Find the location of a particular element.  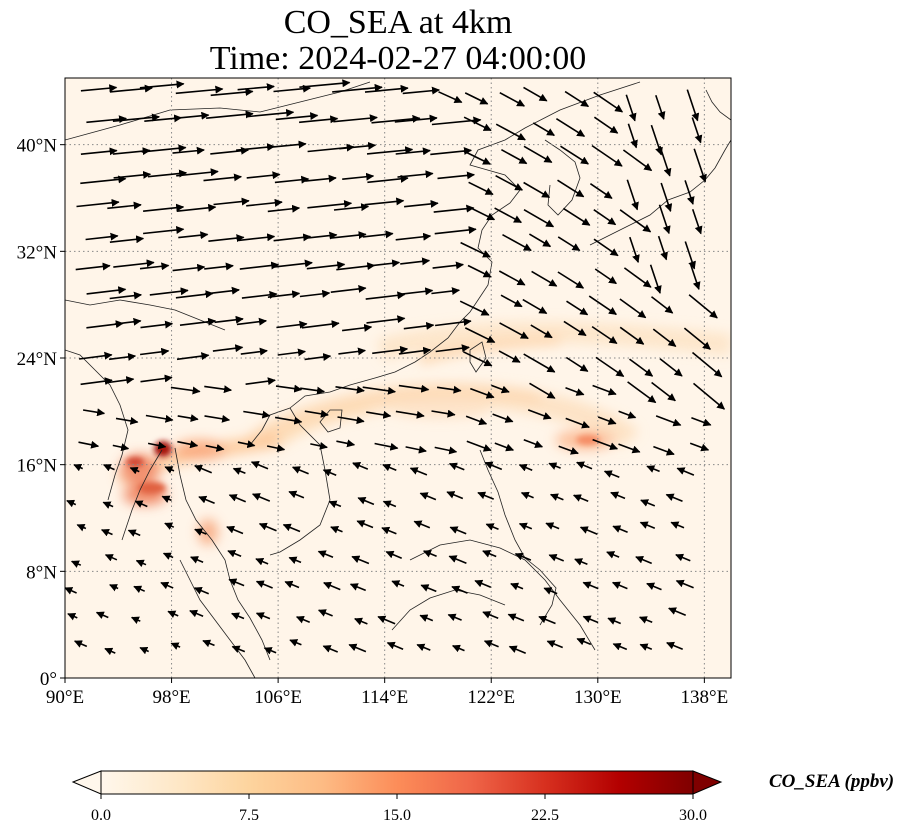

colorbar: 0.0 7.5 15.0 22.5 30.0 CO_SEA (ppbv) is located at coordinates (482, 797).